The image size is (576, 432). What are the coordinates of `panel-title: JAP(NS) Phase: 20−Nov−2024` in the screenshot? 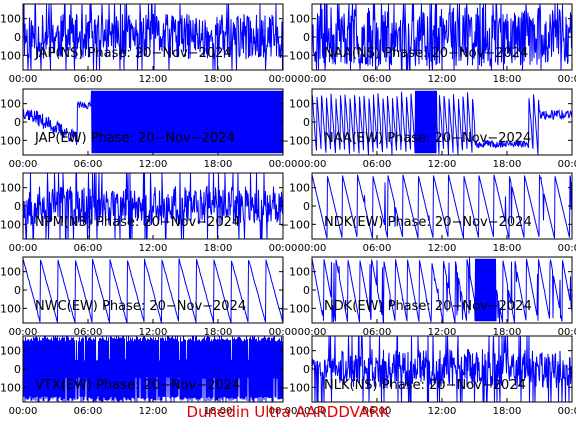 It's located at (133, 53).